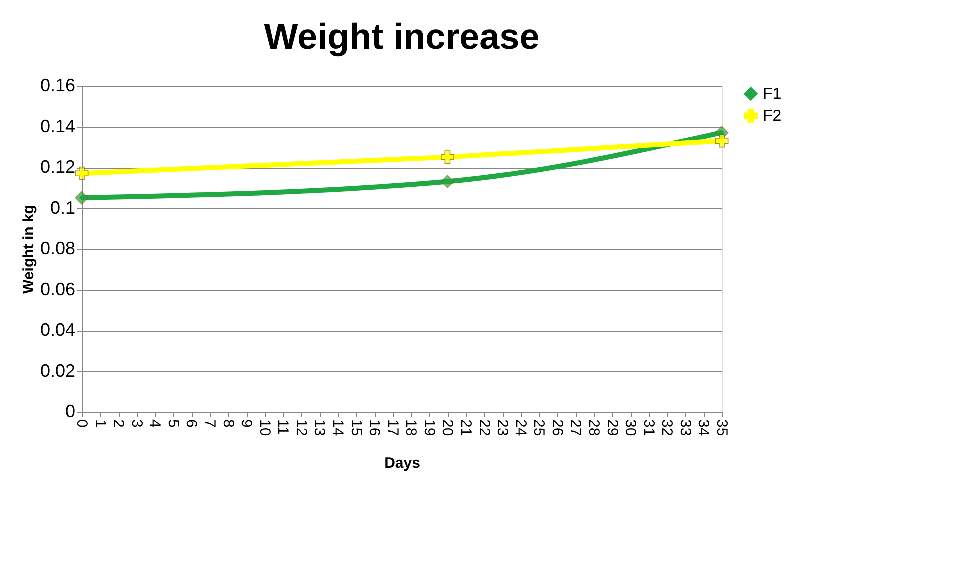 This screenshot has height=578, width=957. What do you see at coordinates (484, 428) in the screenshot?
I see `x-tick-label: 22` at bounding box center [484, 428].